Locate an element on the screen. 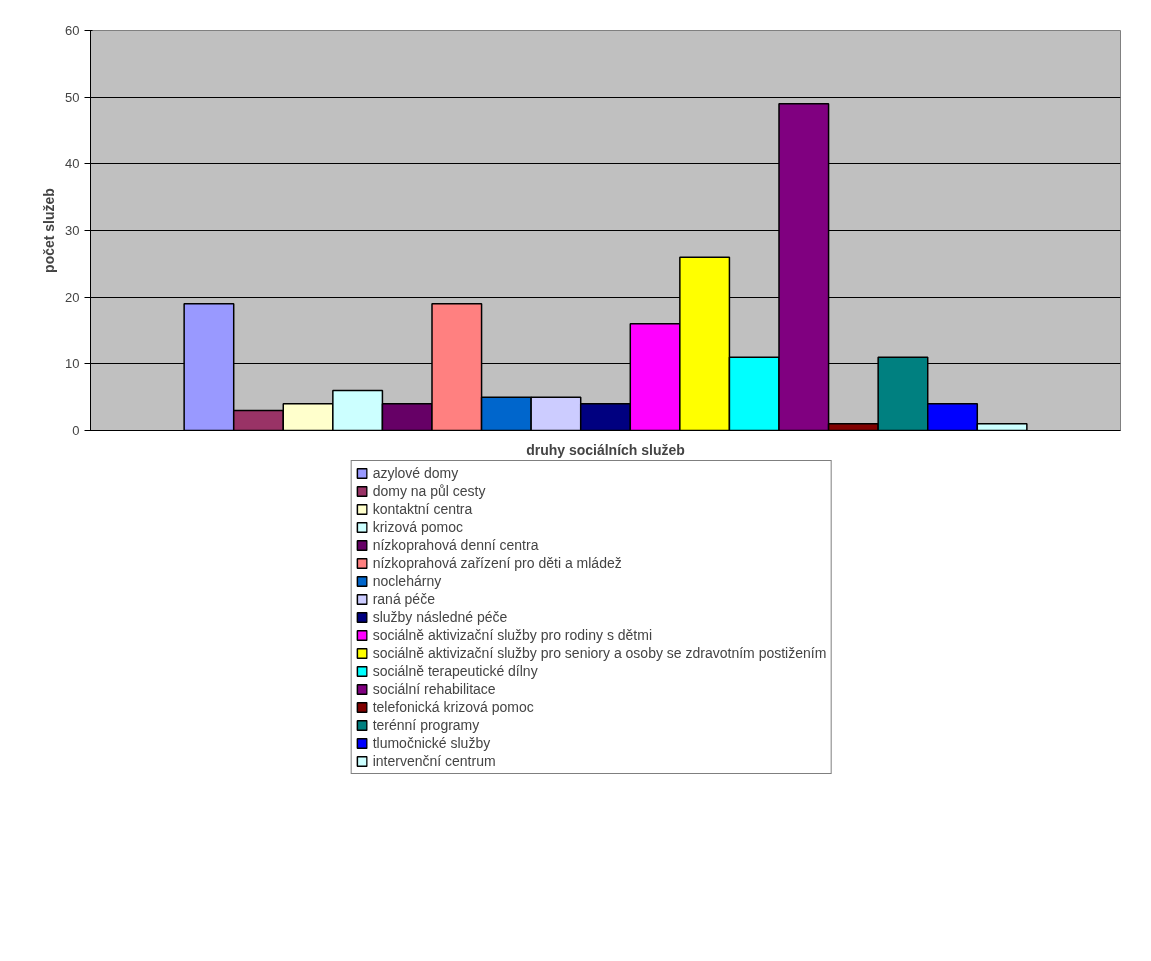  legend-label: kontaktní centra is located at coordinates (422, 509).